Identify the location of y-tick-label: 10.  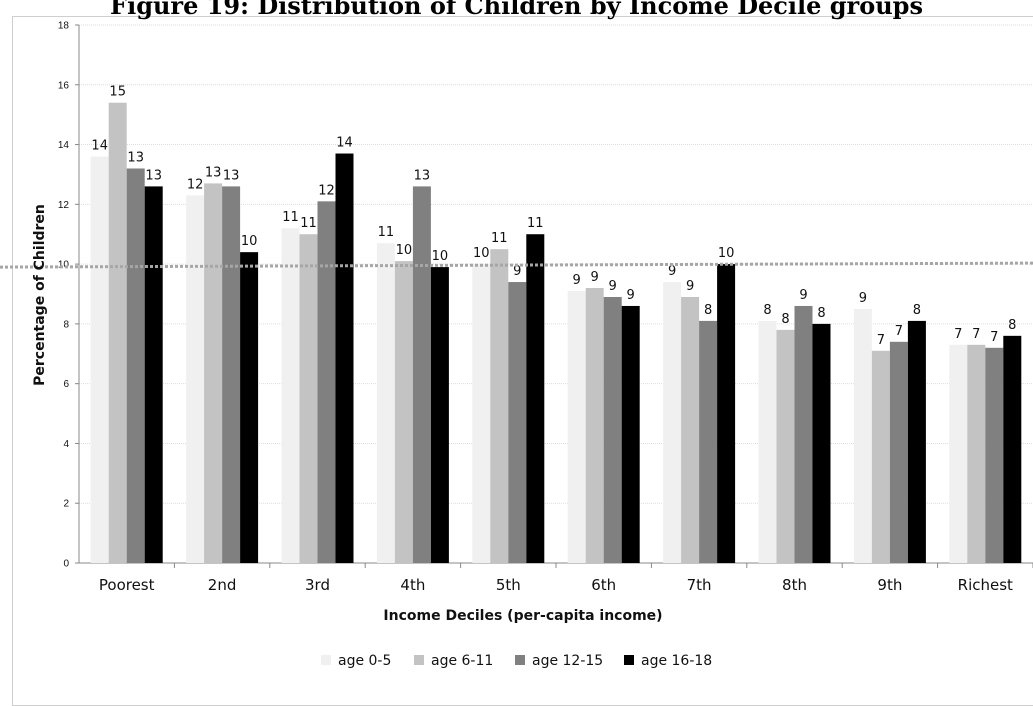
(64, 265).